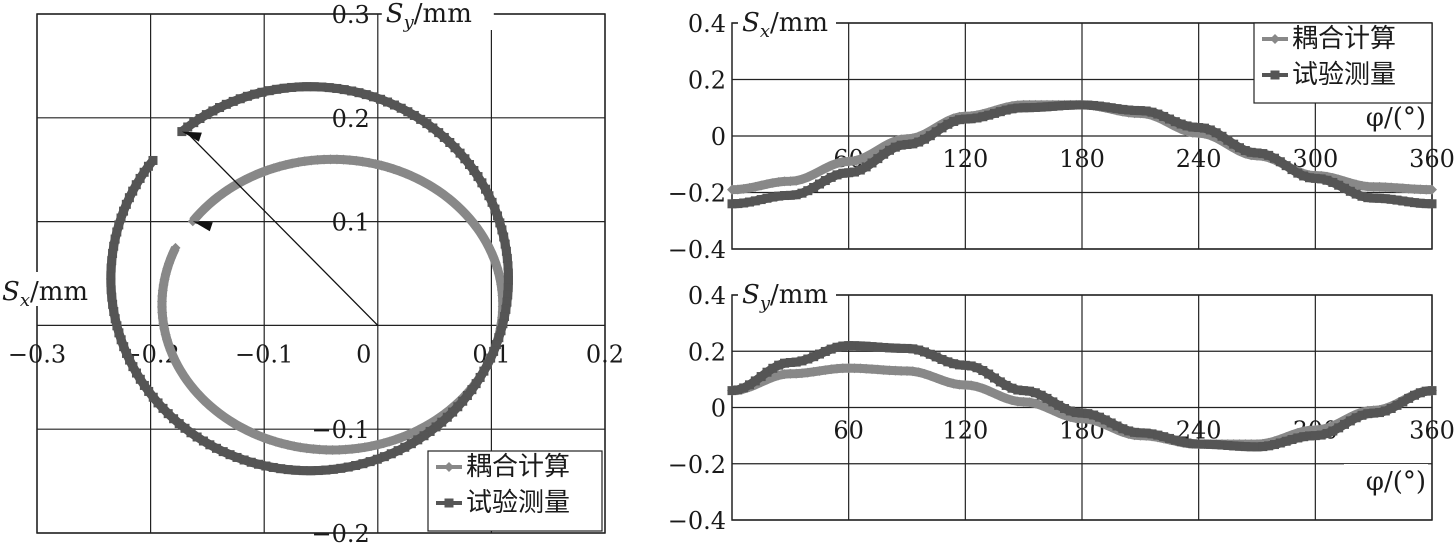 This screenshot has height=545, width=1455. I want to click on y-axis-title: Sy/mm, so click(785, 297).